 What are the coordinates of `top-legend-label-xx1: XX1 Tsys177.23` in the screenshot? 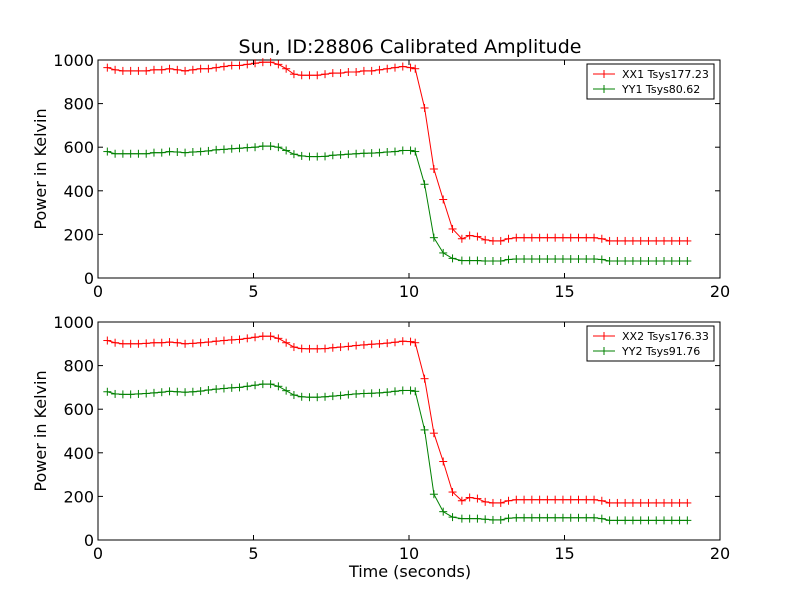 It's located at (665, 74).